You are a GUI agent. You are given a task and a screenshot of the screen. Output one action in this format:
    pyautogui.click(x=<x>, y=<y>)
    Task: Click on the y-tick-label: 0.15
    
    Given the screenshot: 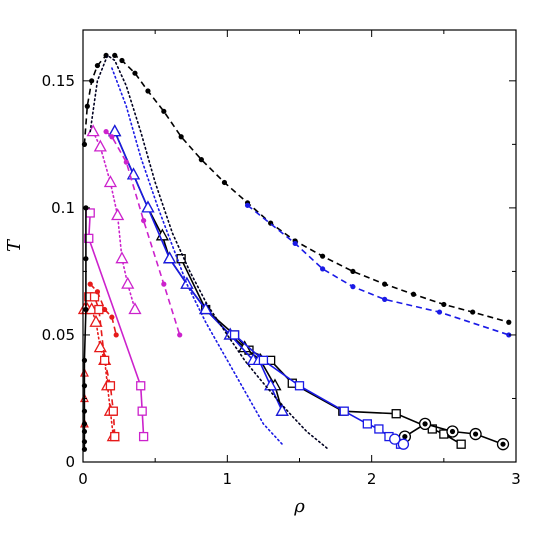 What is the action you would take?
    pyautogui.click(x=58, y=81)
    